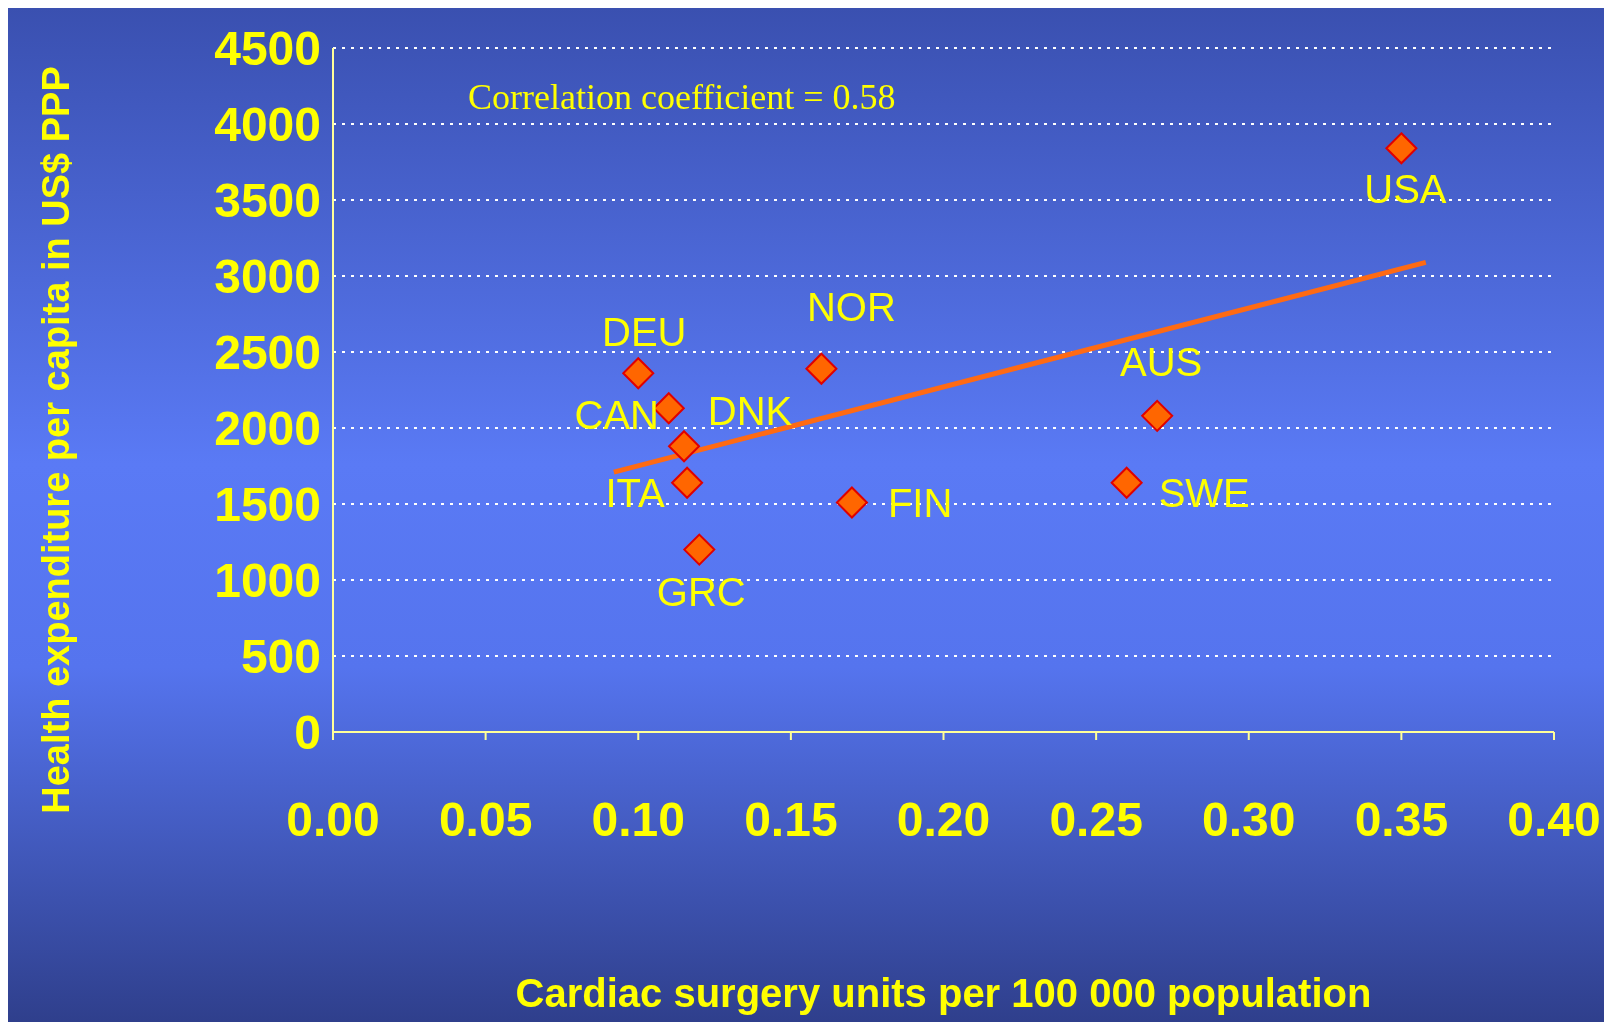 The width and height of the screenshot is (1612, 1030). Describe the element at coordinates (1554, 820) in the screenshot. I see `x-tick-label: 0.40` at that location.